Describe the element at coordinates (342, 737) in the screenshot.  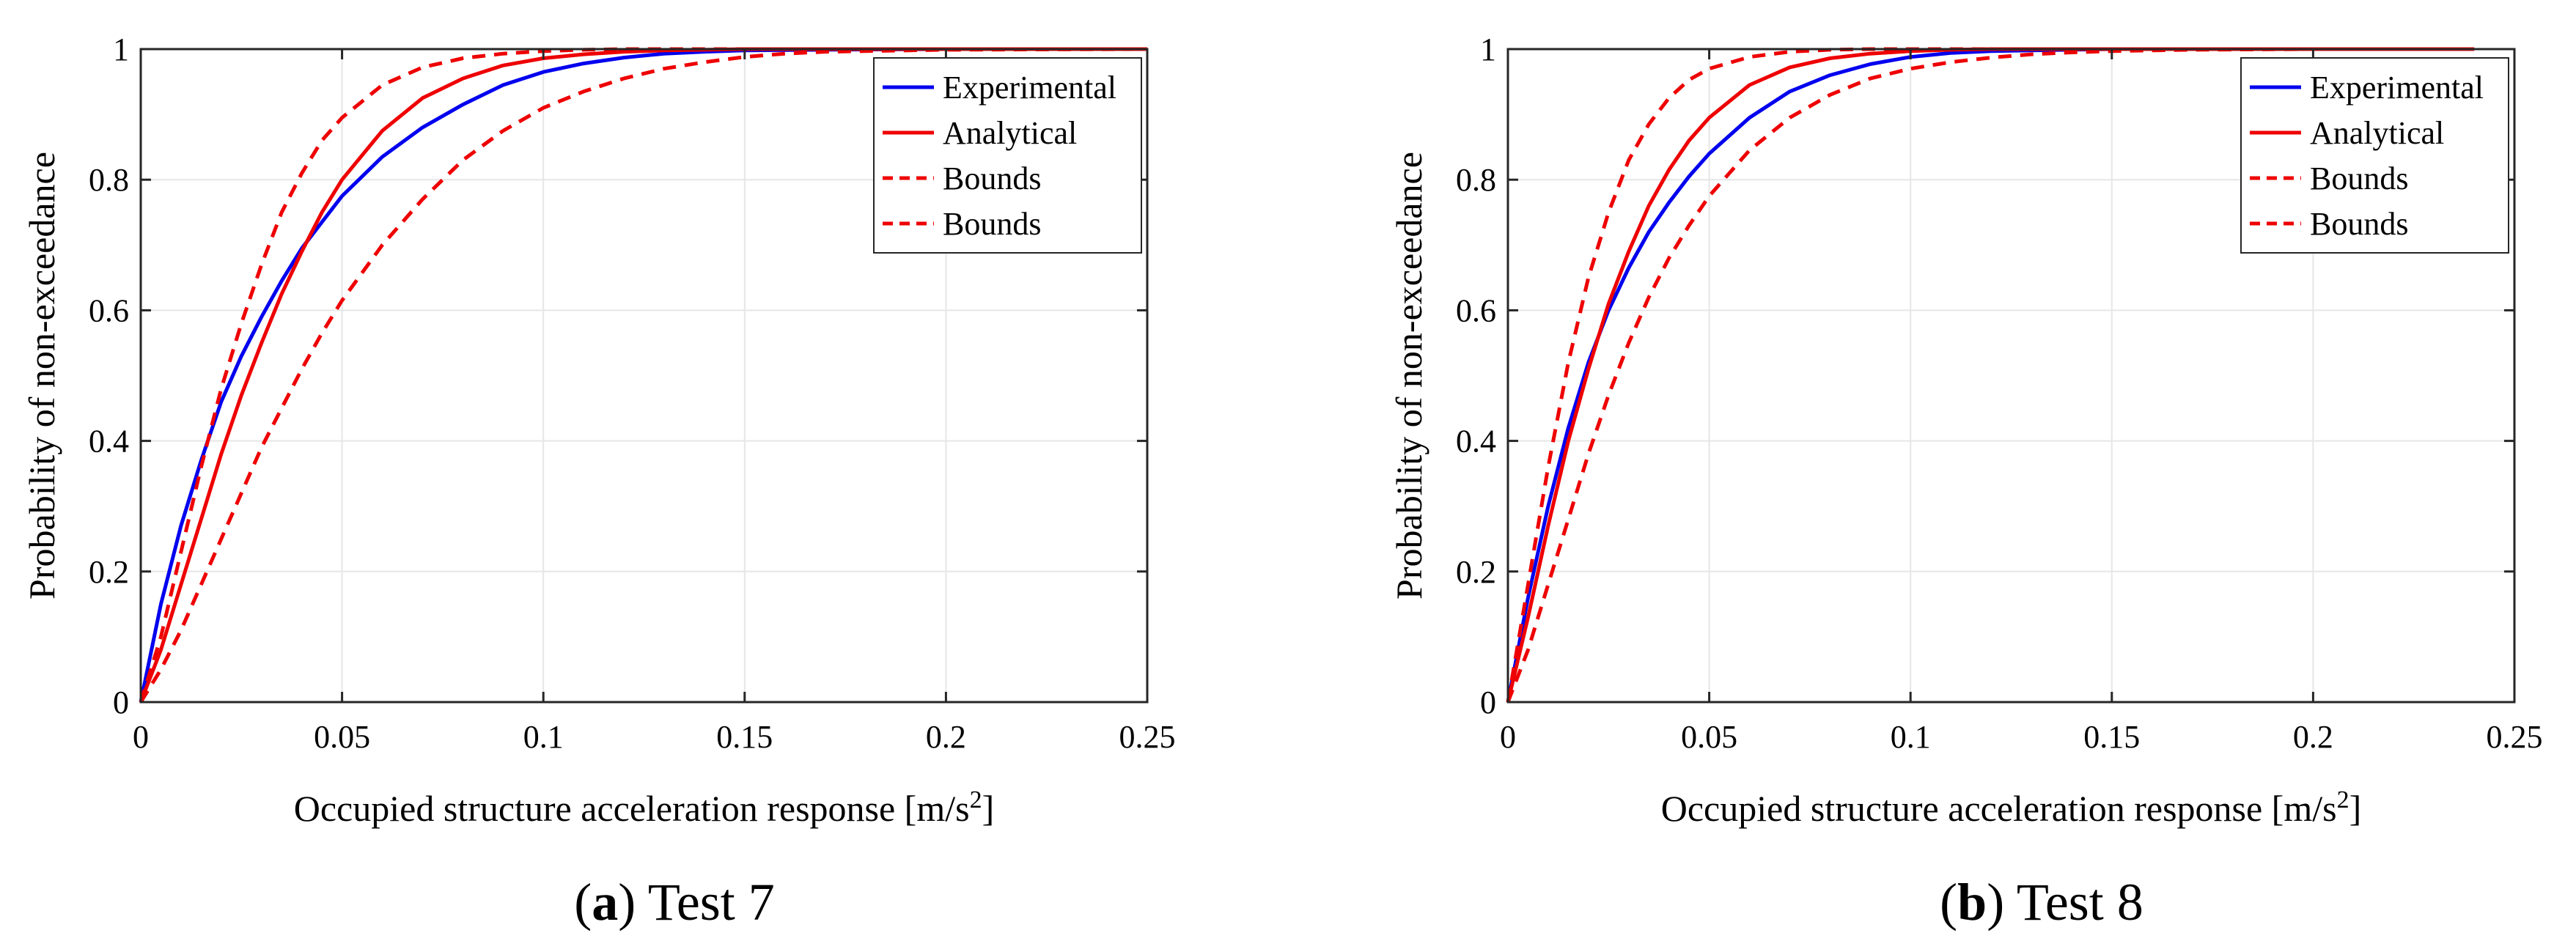
I see `panel-a-x-tick-label: 0.05` at that location.